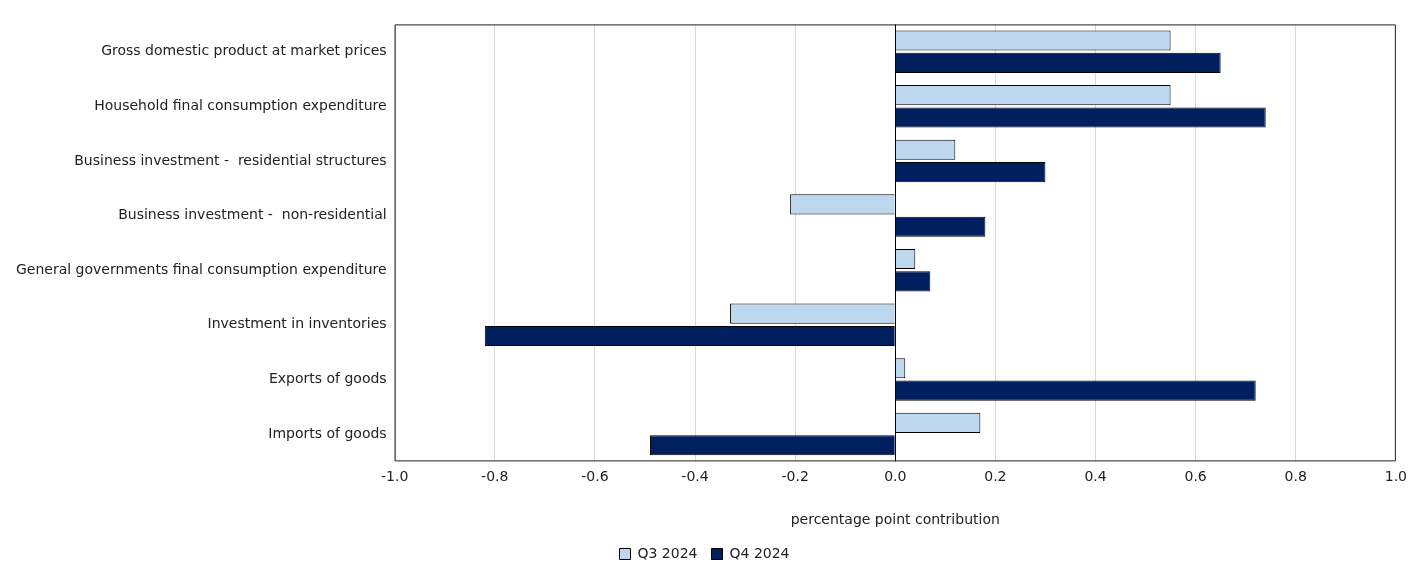 The width and height of the screenshot is (1423, 579). I want to click on x-axis-title: percentage point contribution, so click(895, 519).